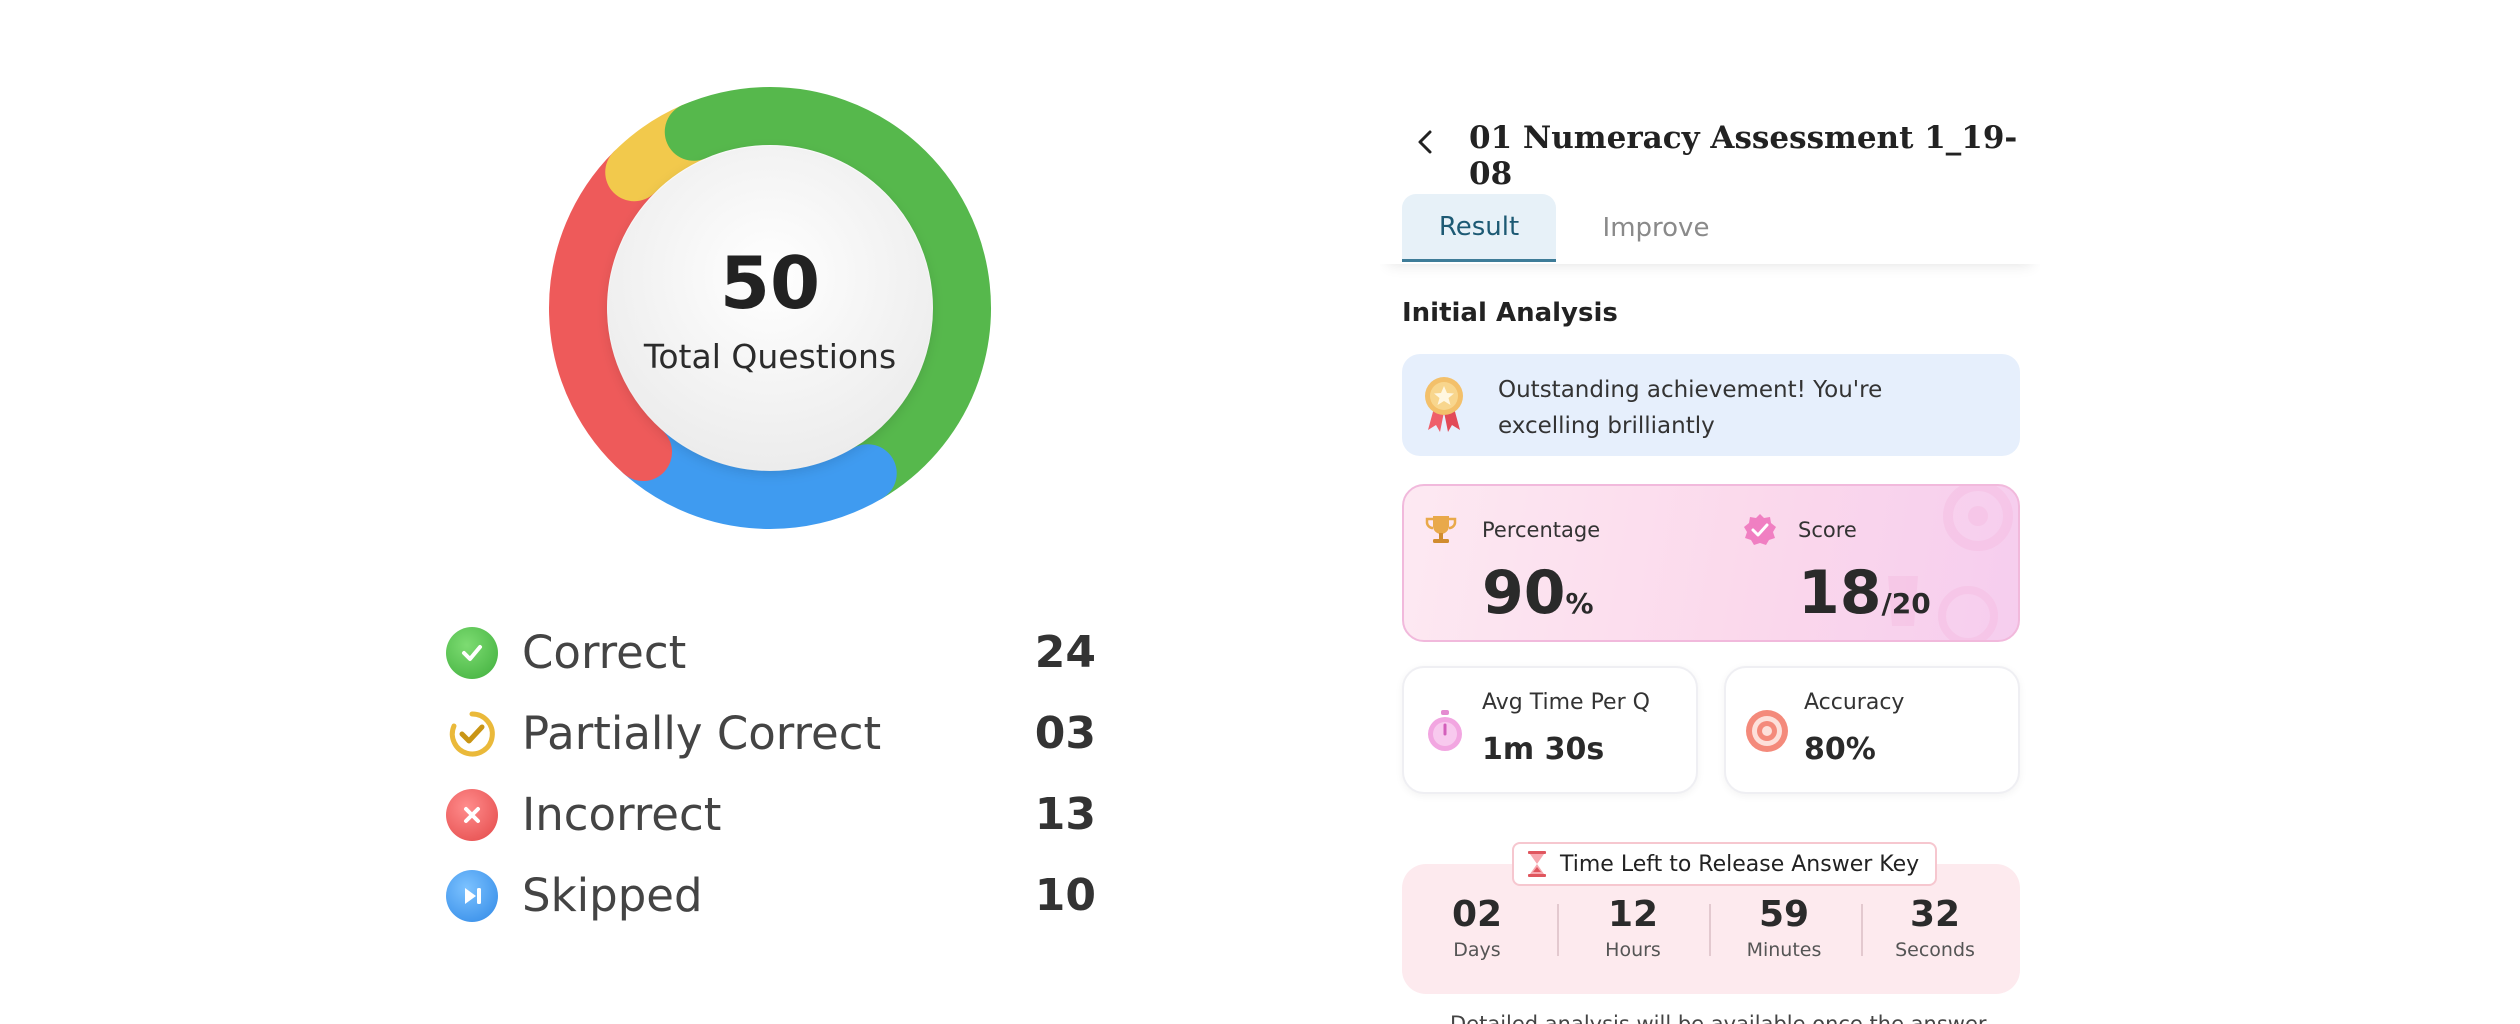 This screenshot has width=2520, height=1024. I want to click on countdown-unit-label: Hours, so click(1633, 950).